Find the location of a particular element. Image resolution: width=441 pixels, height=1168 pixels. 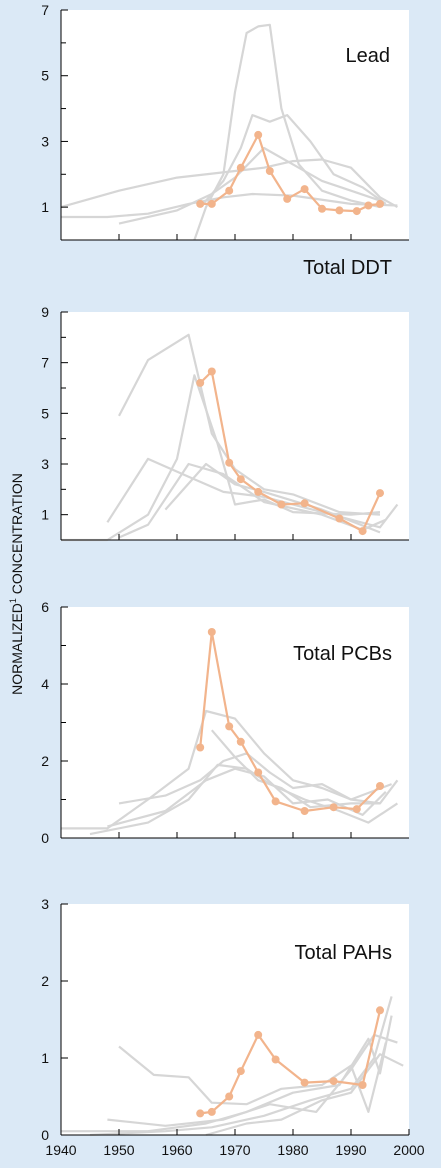

y-tick-label: 6 is located at coordinates (45, 607).